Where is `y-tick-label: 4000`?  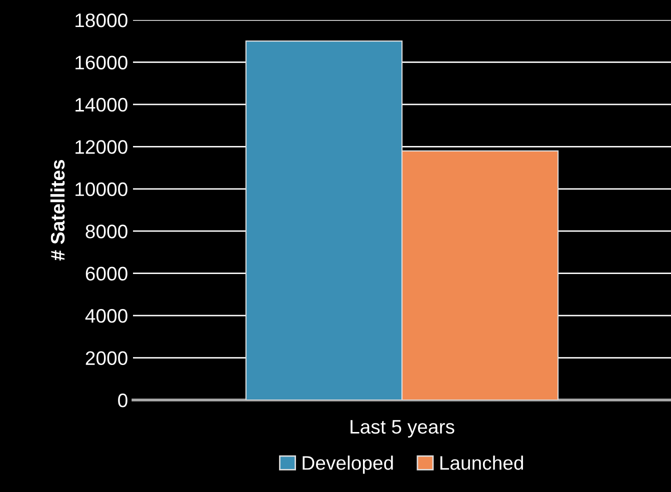 y-tick-label: 4000 is located at coordinates (106, 316).